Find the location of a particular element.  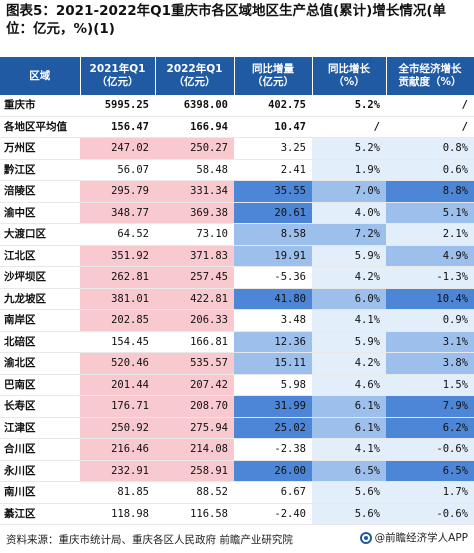

brand-credit: @前瞻经济学人APP is located at coordinates (413, 537).